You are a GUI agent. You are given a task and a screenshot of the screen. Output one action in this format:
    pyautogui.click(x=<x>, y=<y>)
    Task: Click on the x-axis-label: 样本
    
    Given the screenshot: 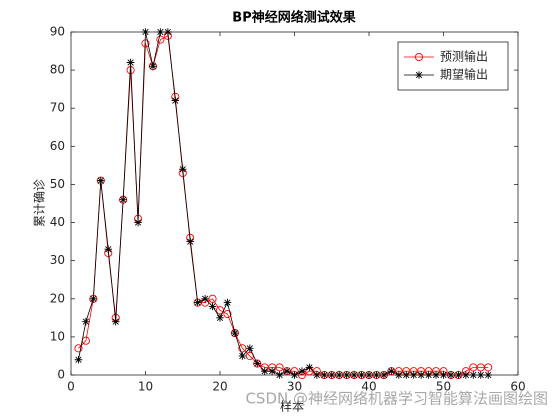 What is the action you would take?
    pyautogui.click(x=292, y=406)
    